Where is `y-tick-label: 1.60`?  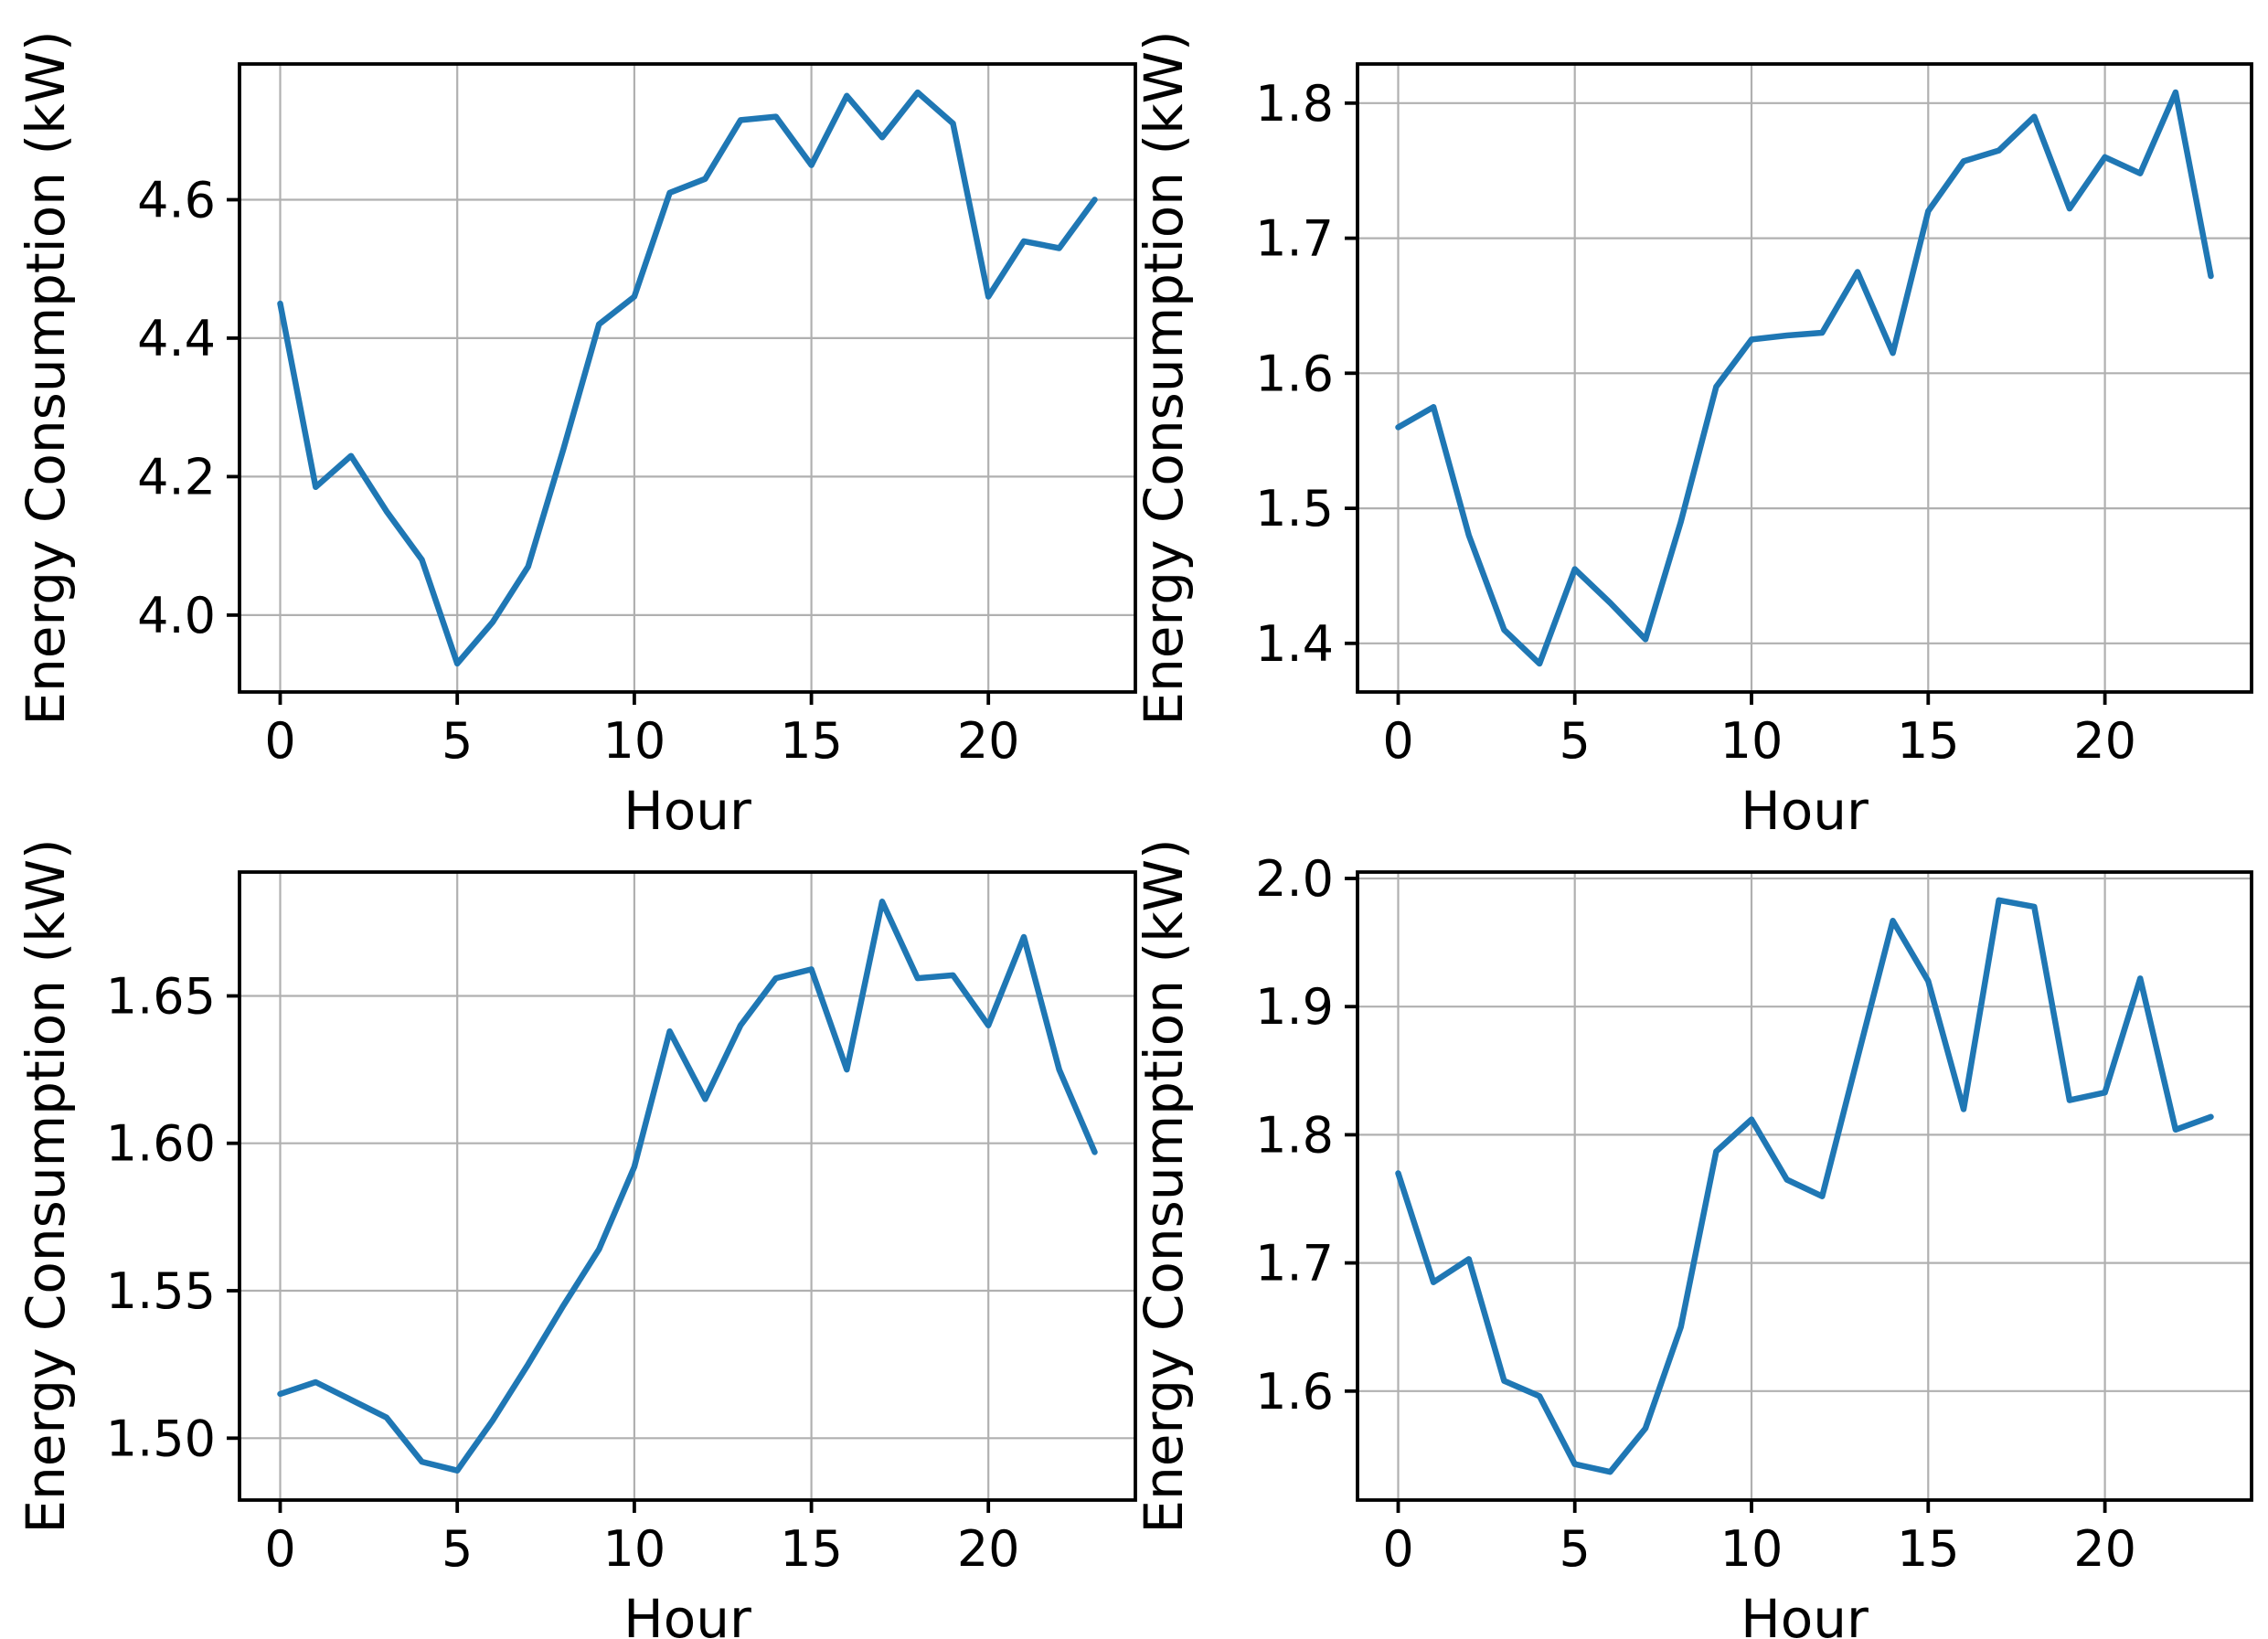
y-tick-label: 1.60 is located at coordinates (161, 1144).